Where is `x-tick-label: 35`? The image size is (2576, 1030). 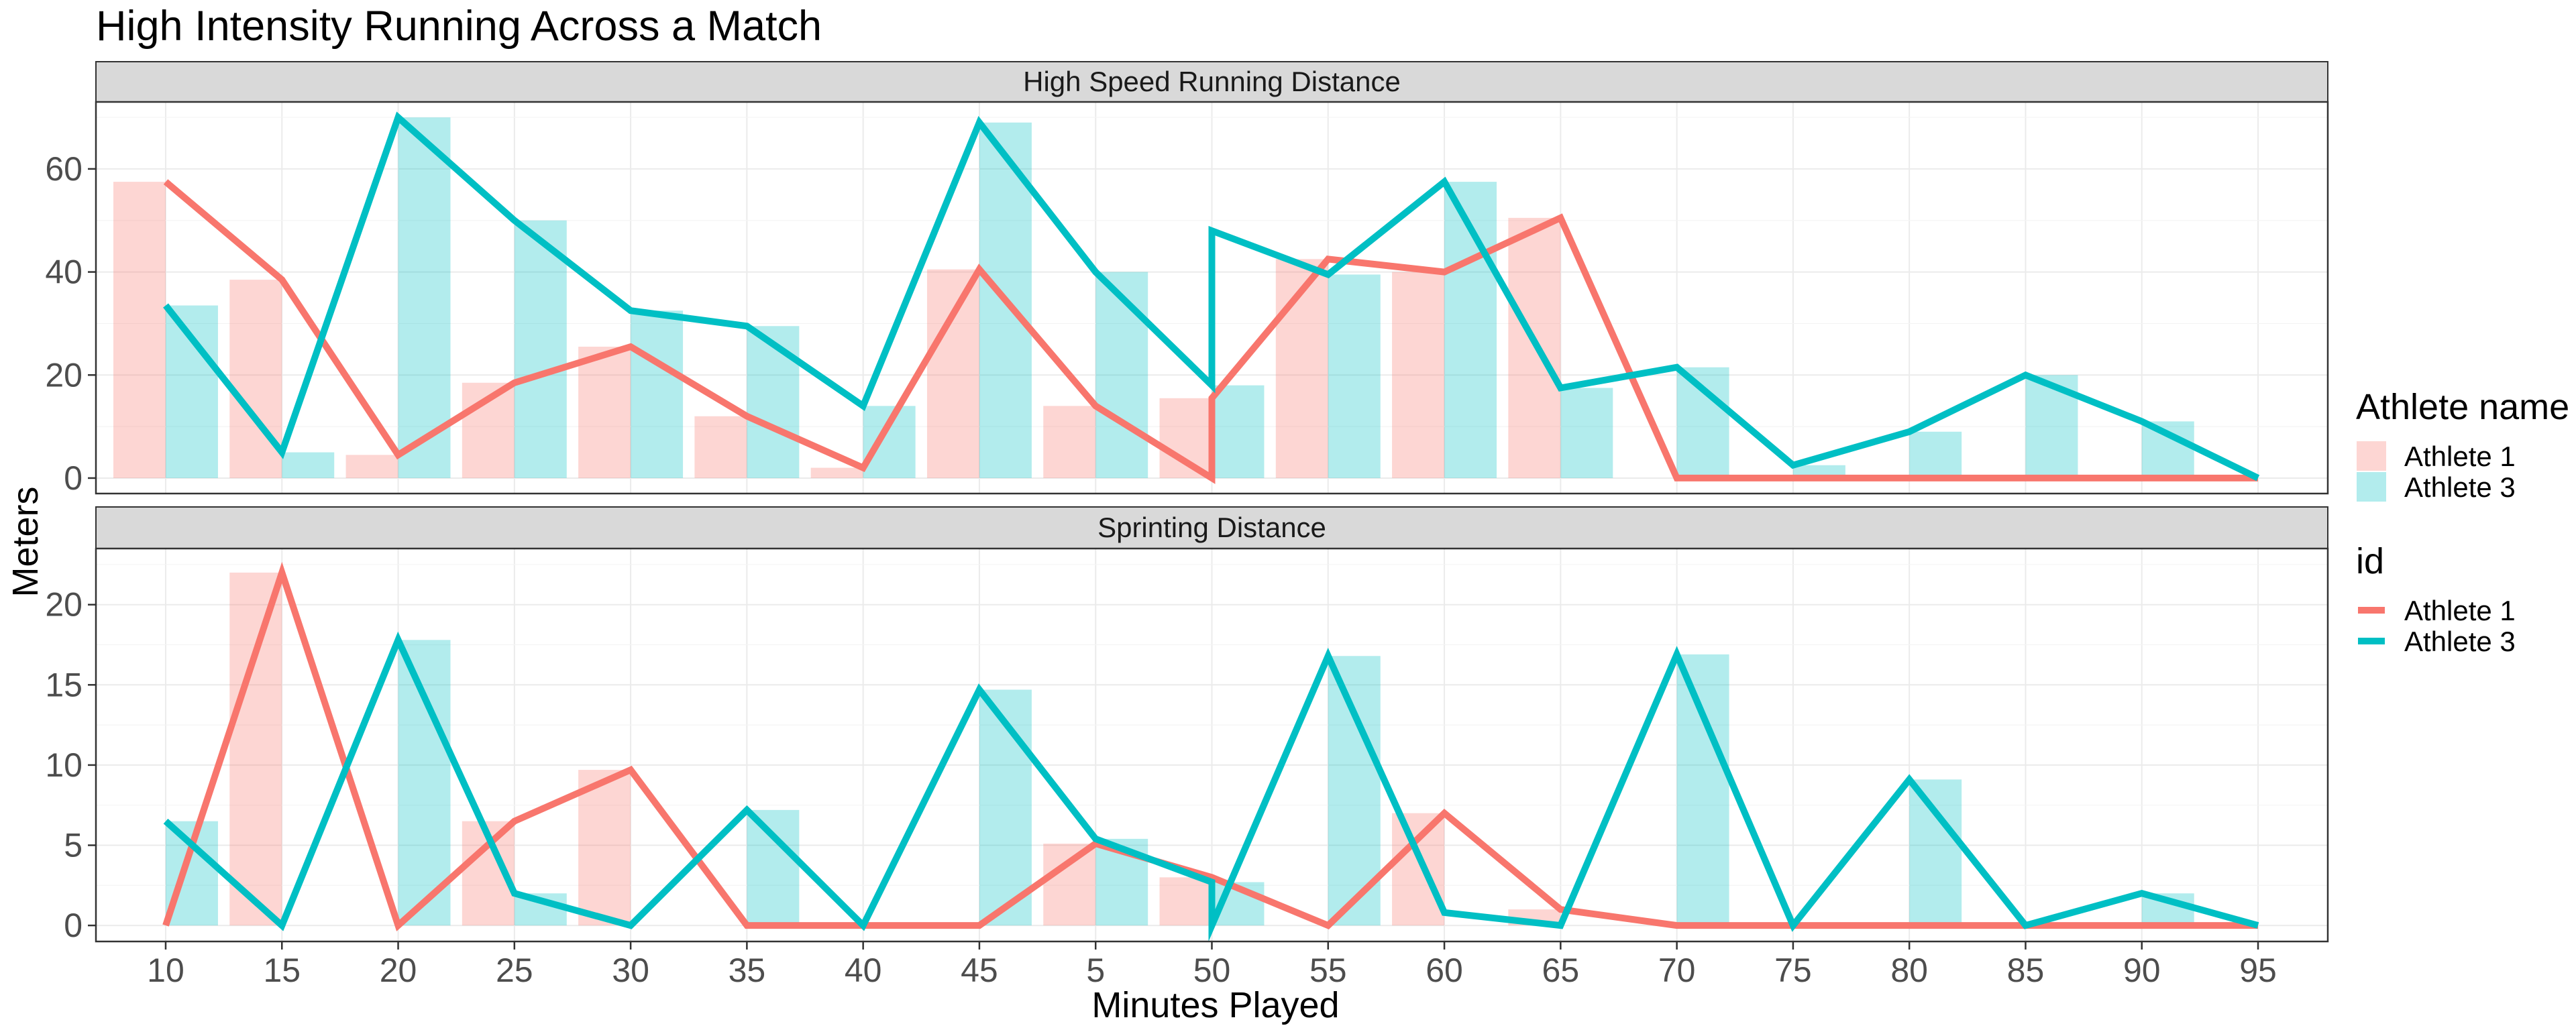
x-tick-label: 35 is located at coordinates (747, 970).